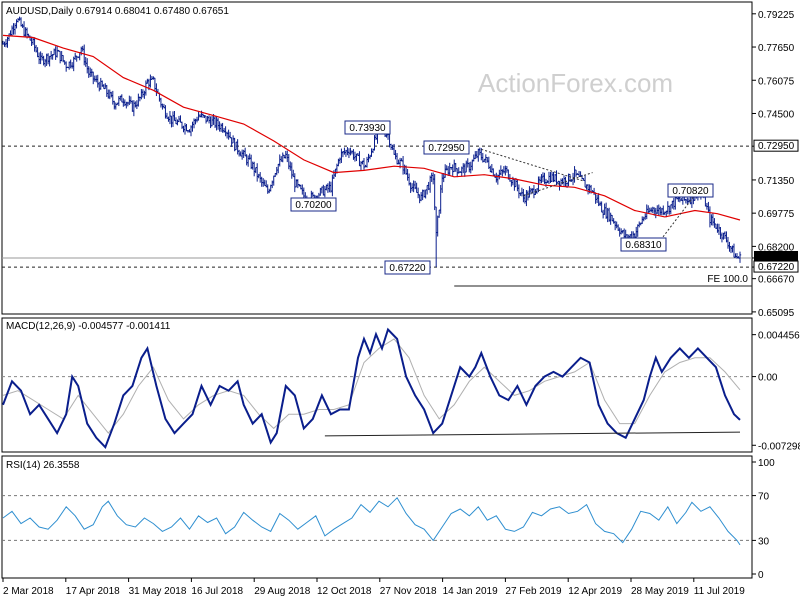  What do you see at coordinates (367, 128) in the screenshot?
I see `annotation-label: 0.73930` at bounding box center [367, 128].